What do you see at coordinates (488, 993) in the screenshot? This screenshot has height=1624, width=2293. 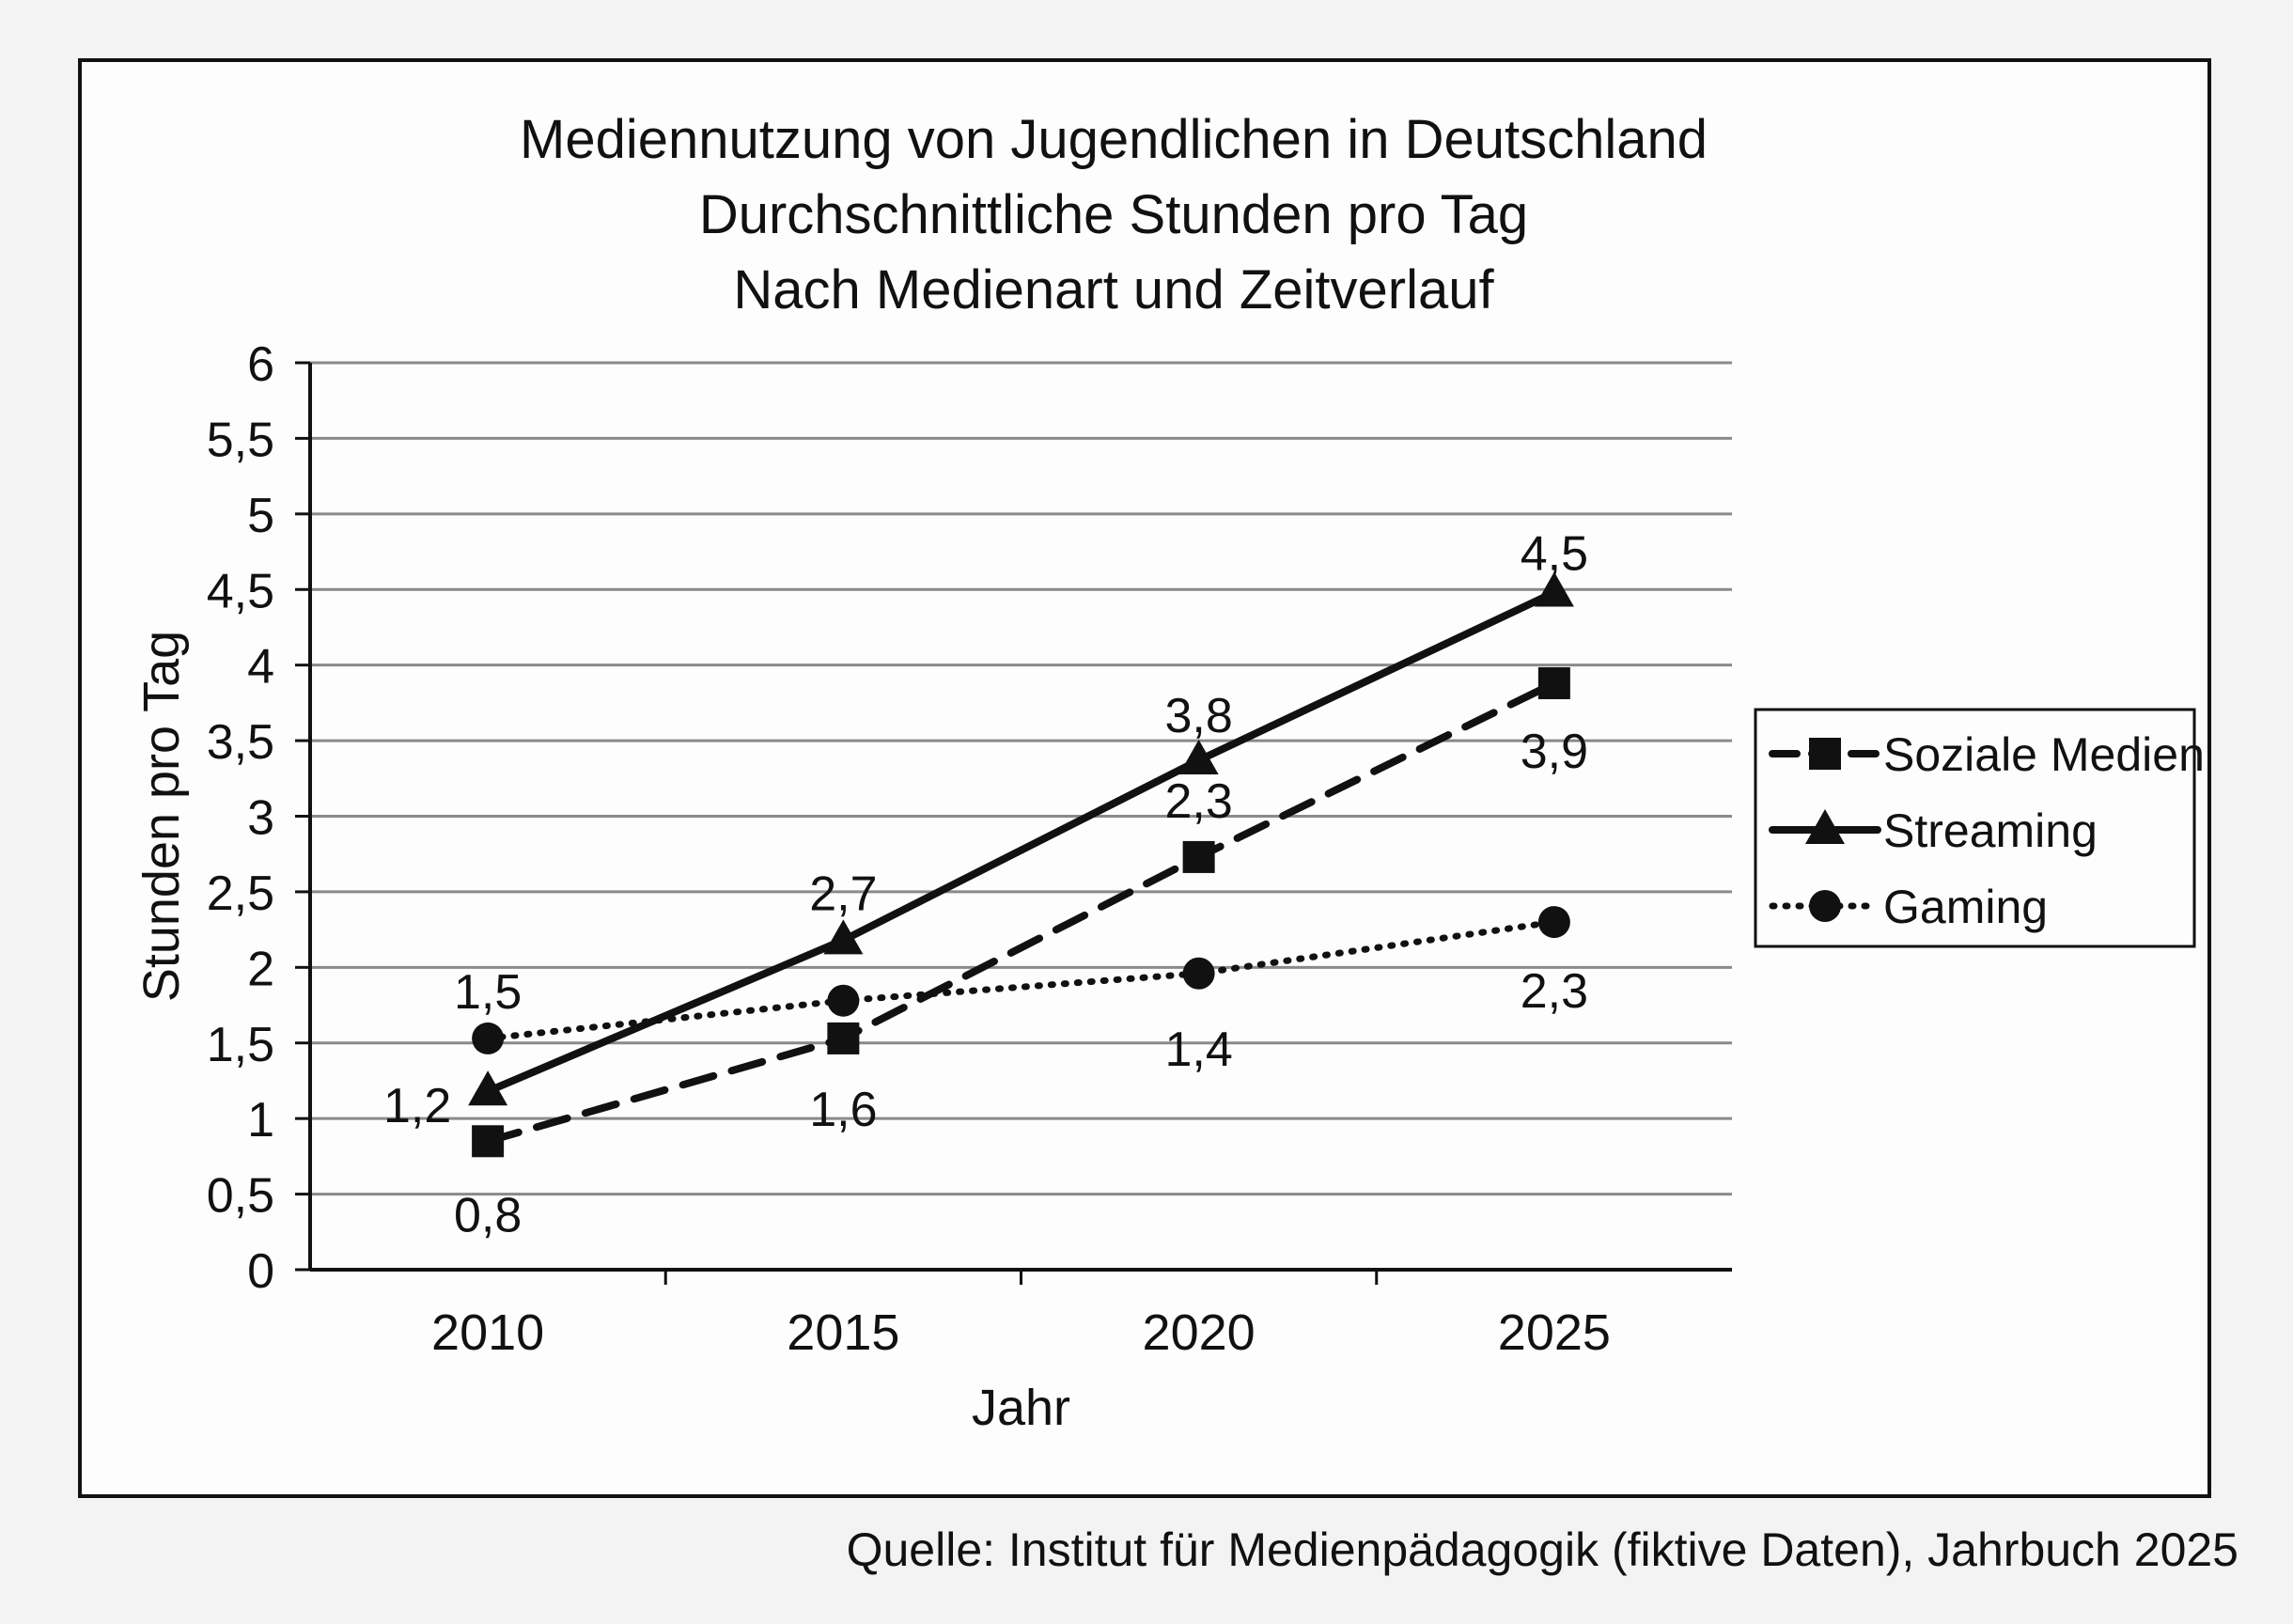 I see `data-label-gaming: 1,5` at bounding box center [488, 993].